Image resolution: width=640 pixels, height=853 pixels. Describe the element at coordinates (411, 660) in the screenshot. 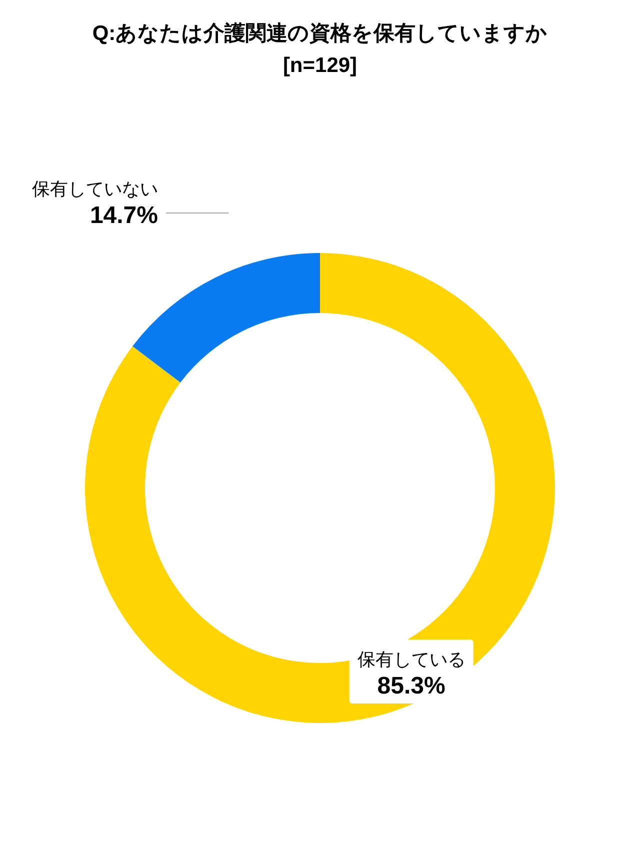

I see `slice-label: 保有している` at that location.